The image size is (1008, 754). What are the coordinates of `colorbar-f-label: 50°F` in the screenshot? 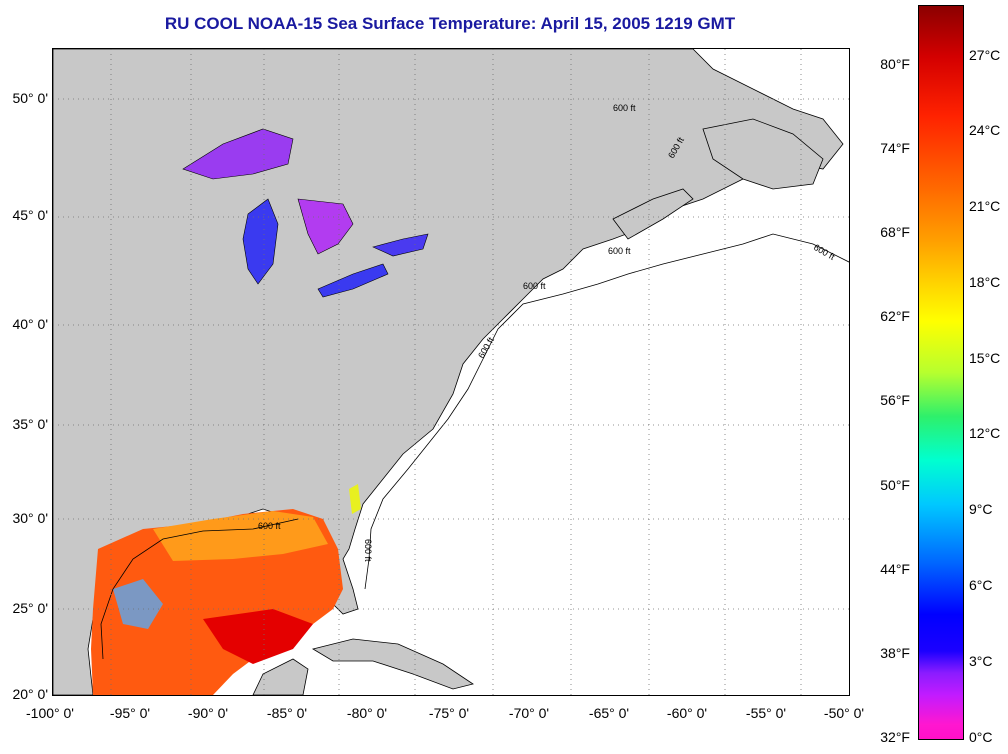 It's located at (895, 485).